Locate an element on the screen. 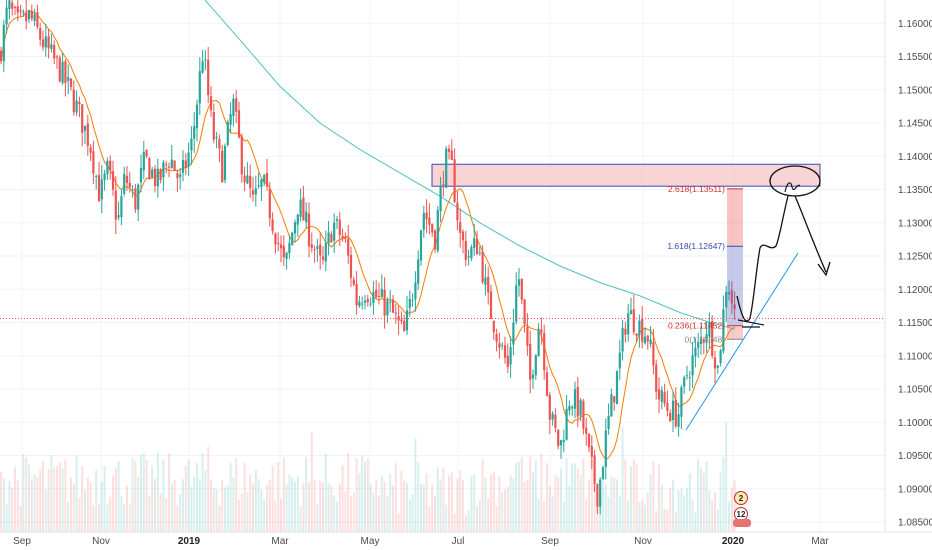 This screenshot has width=932, height=550. support-mark-line is located at coordinates (751, 322).